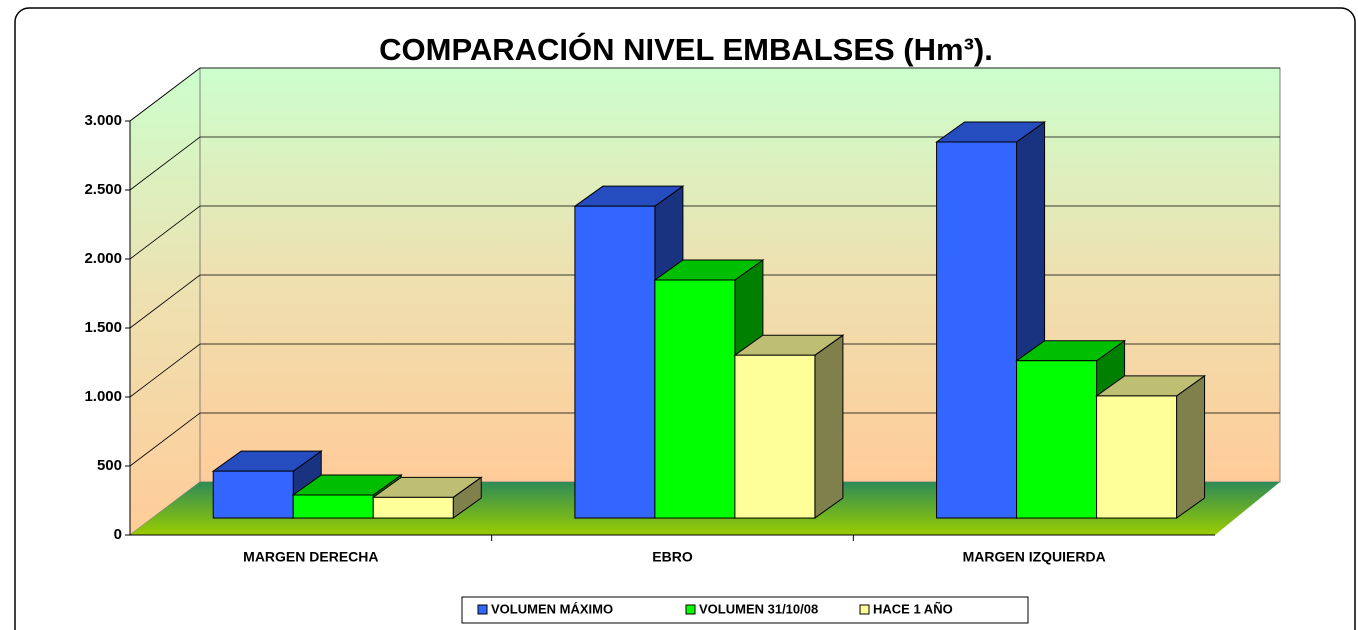 This screenshot has width=1358, height=630. What do you see at coordinates (103, 396) in the screenshot?
I see `y-tick-label: 1.000` at bounding box center [103, 396].